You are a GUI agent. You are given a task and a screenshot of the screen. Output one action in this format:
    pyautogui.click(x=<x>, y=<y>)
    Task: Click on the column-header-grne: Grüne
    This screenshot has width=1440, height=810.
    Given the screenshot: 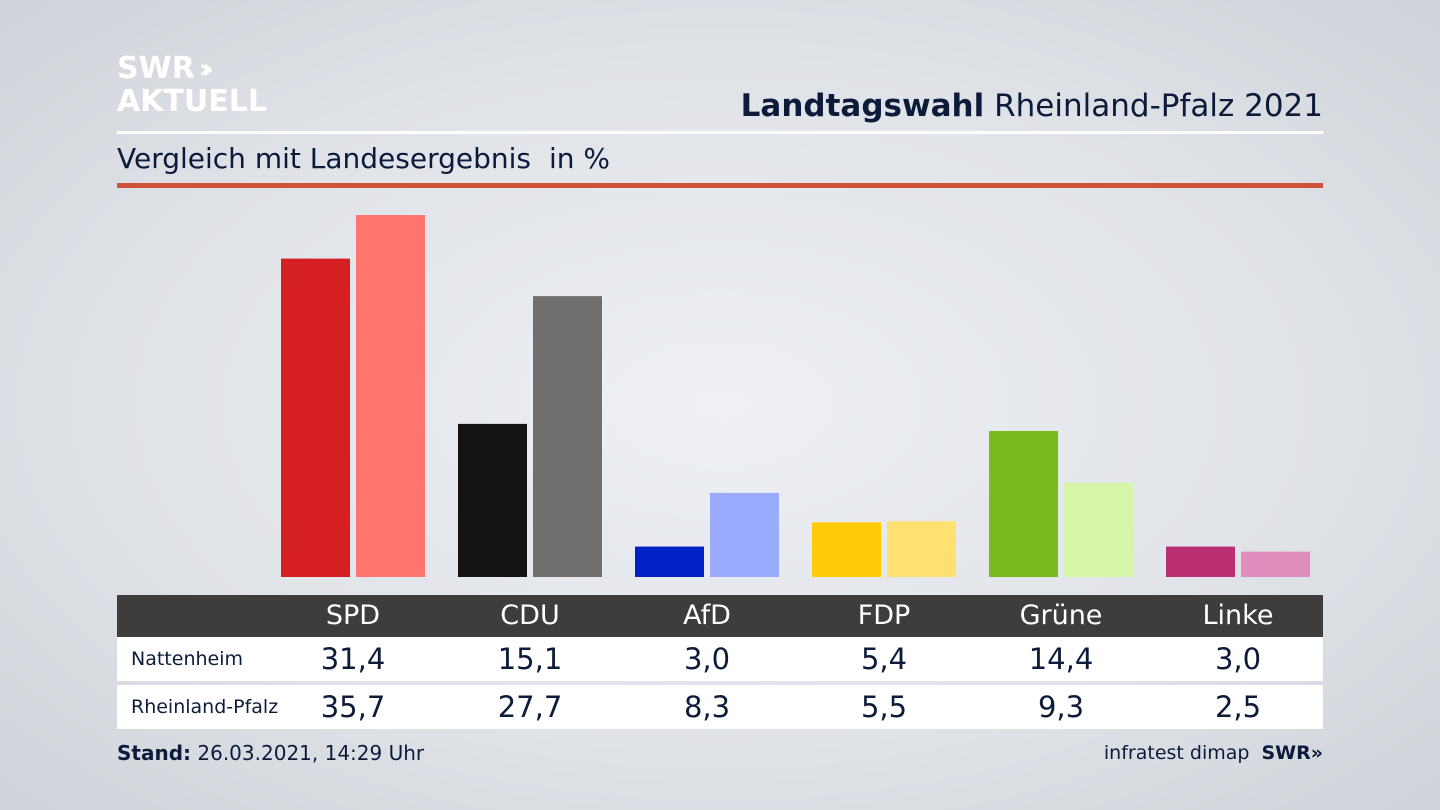 What is the action you would take?
    pyautogui.click(x=1061, y=615)
    